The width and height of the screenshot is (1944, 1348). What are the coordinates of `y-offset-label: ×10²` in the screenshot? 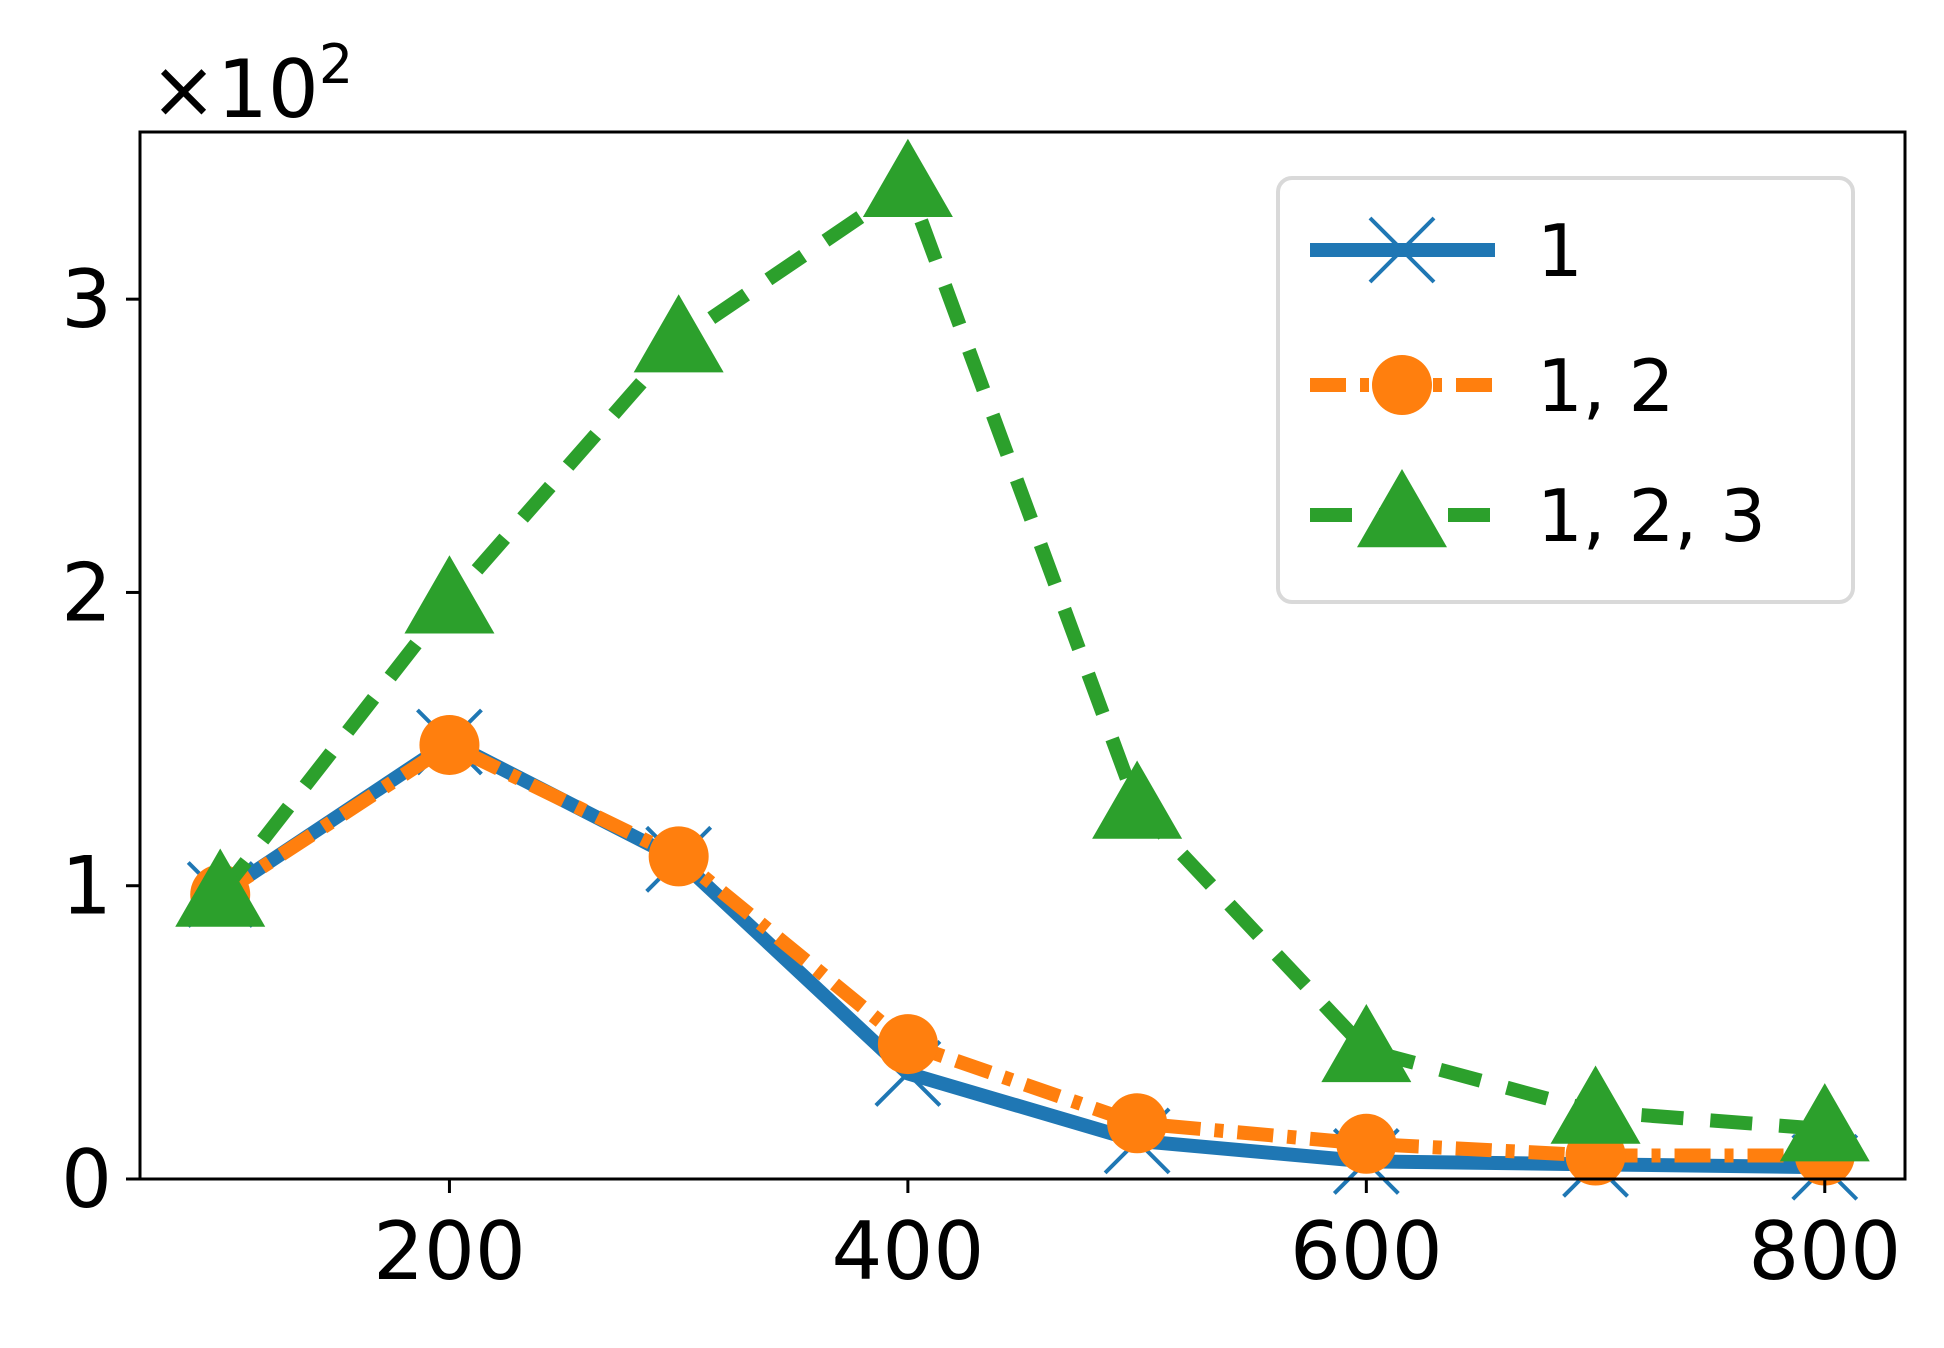 It's located at (251, 84).